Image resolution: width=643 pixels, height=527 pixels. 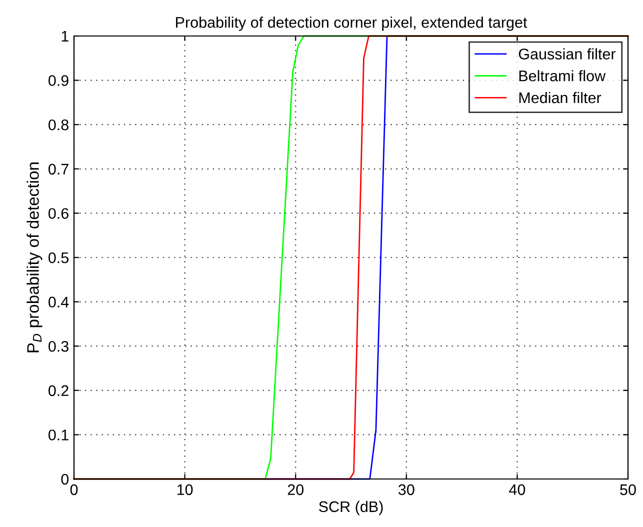 I want to click on legend-label: Beltrami flow, so click(x=562, y=76).